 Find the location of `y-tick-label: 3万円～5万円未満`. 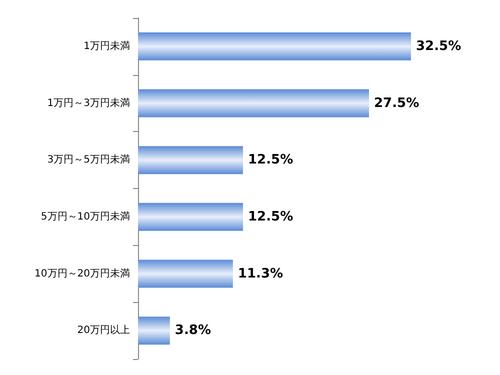

y-tick-label: 3万円～5万円未満 is located at coordinates (88, 160).